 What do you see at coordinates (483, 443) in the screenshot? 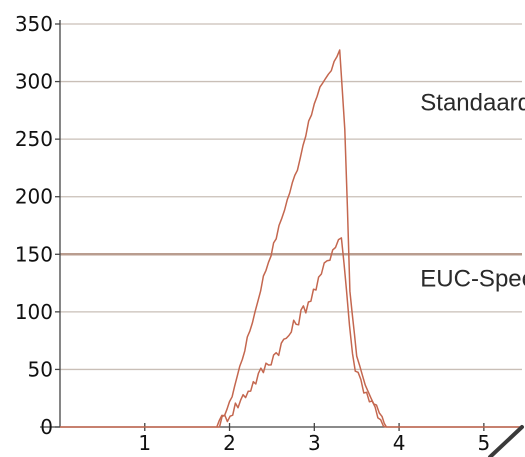
I see `x-tick-label-5: 5` at bounding box center [483, 443].